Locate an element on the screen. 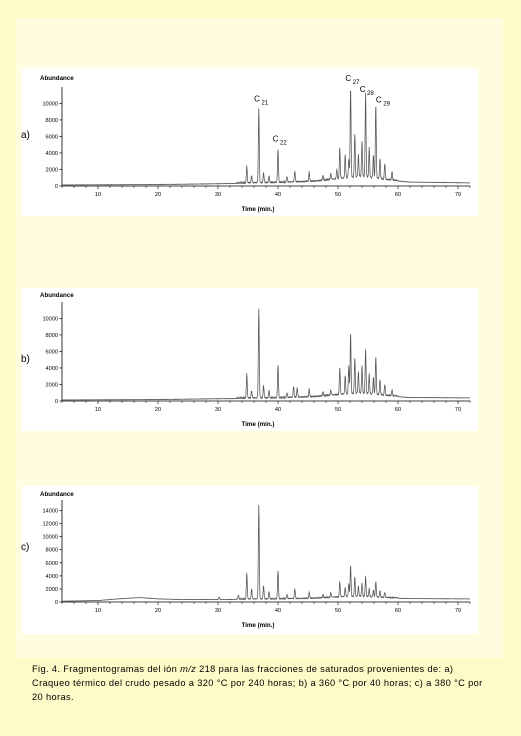 Image resolution: width=521 pixels, height=736 pixels. peak-label-subscript: 28 is located at coordinates (370, 93).